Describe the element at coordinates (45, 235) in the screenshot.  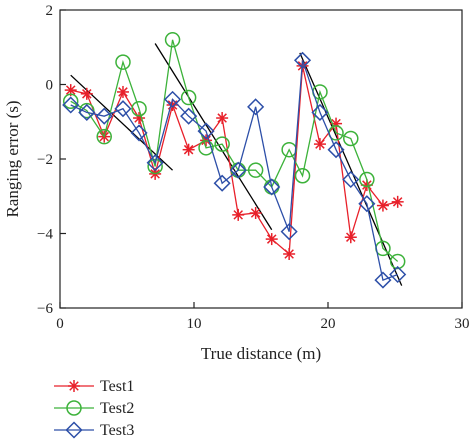
I see `y-tick-label: −4` at that location.